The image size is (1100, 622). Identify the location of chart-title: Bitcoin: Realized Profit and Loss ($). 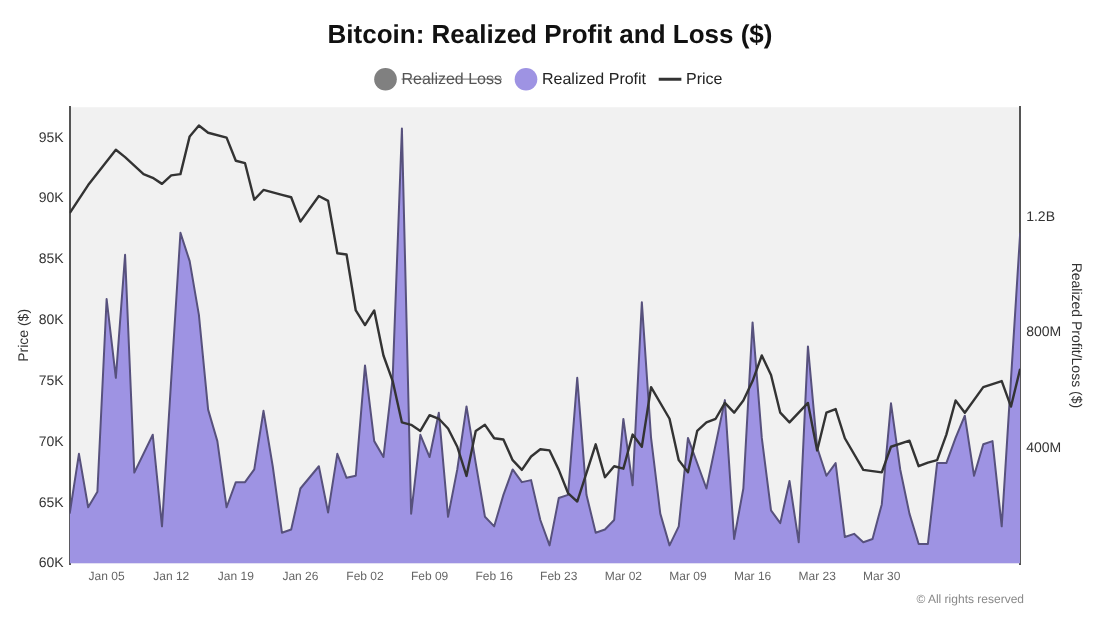
(550, 33).